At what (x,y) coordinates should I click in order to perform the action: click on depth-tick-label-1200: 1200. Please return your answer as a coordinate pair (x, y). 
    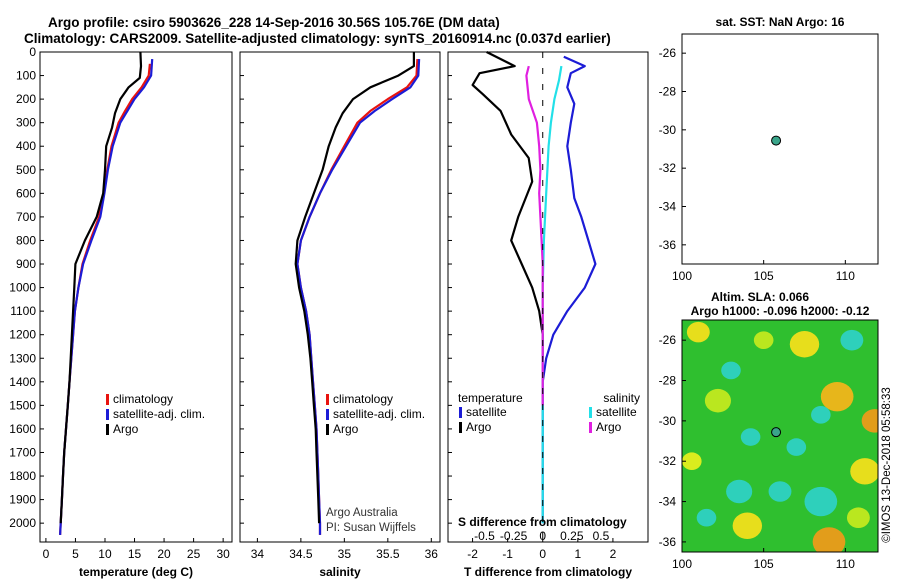
    Looking at the image, I should click on (22, 335).